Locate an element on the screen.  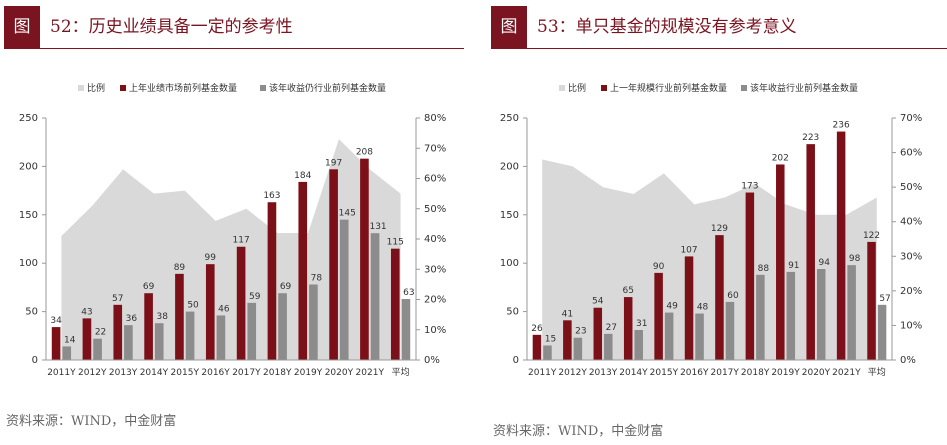
data-label-current-year: 38 is located at coordinates (163, 317).